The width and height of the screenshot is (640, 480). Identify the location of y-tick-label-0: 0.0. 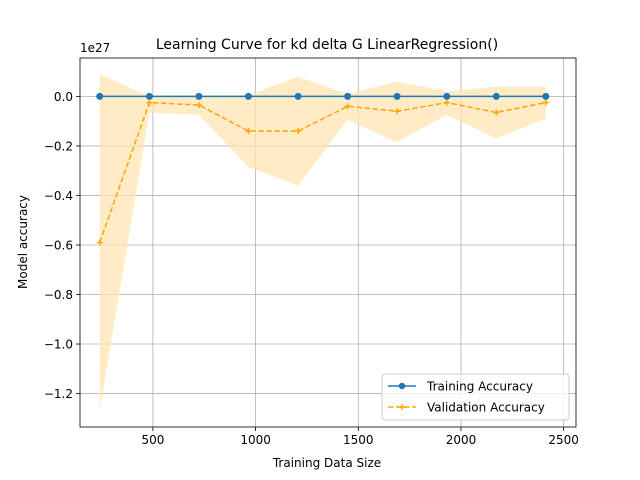
(63, 97).